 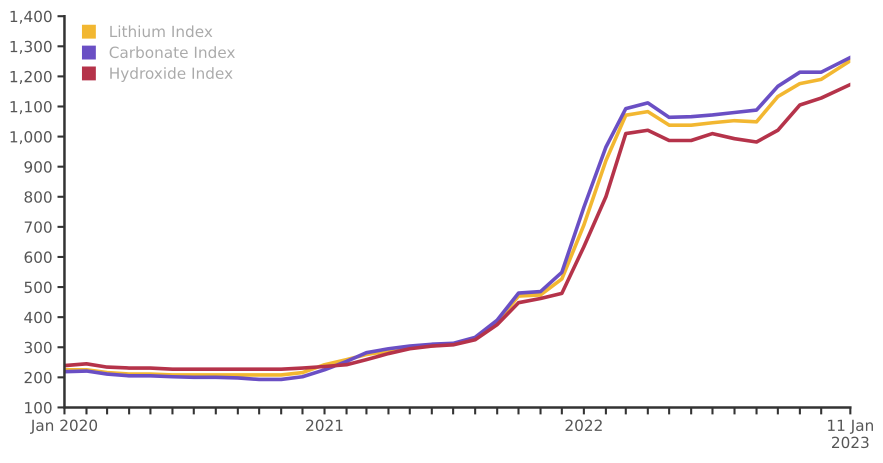 I want to click on y-tick-label: 1,100, so click(x=31, y=107).